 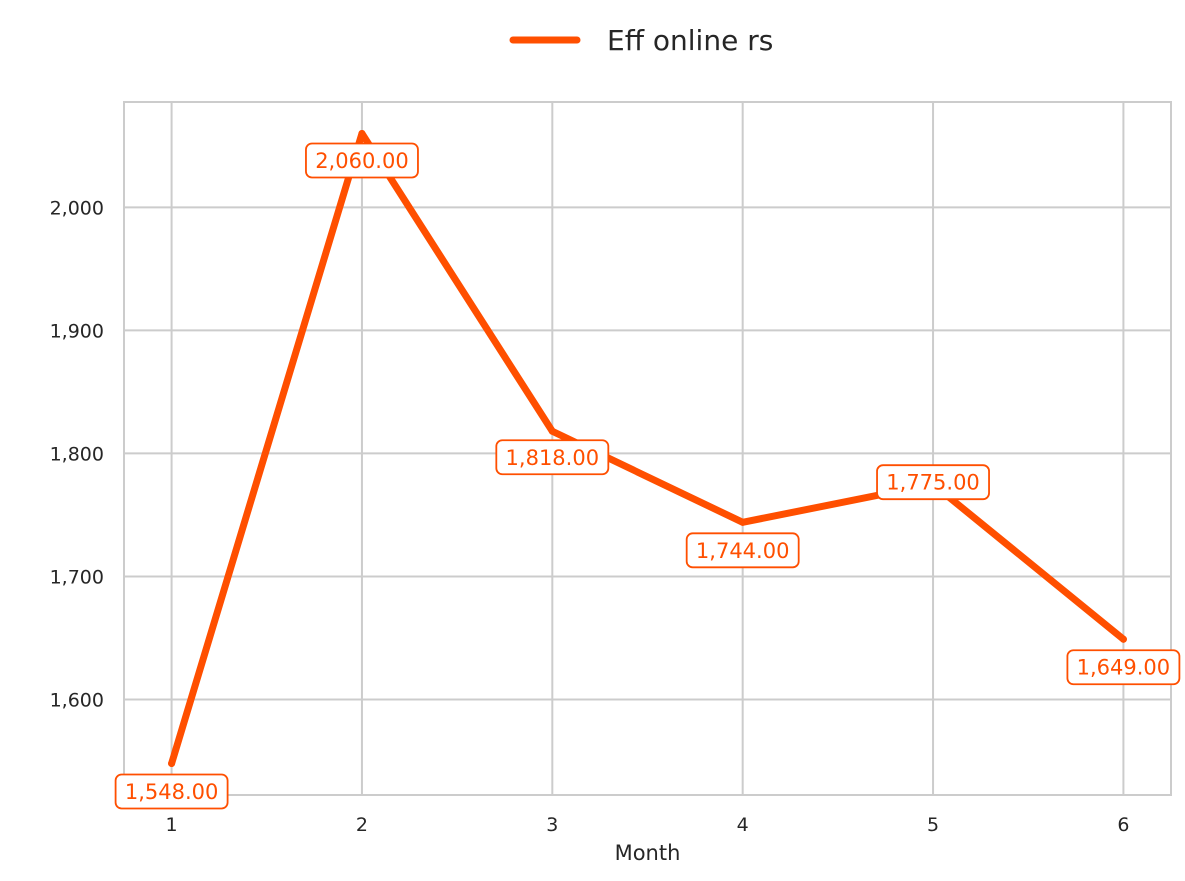 What do you see at coordinates (648, 825) in the screenshot?
I see `x-axis: 1 2 3 4 5 6` at bounding box center [648, 825].